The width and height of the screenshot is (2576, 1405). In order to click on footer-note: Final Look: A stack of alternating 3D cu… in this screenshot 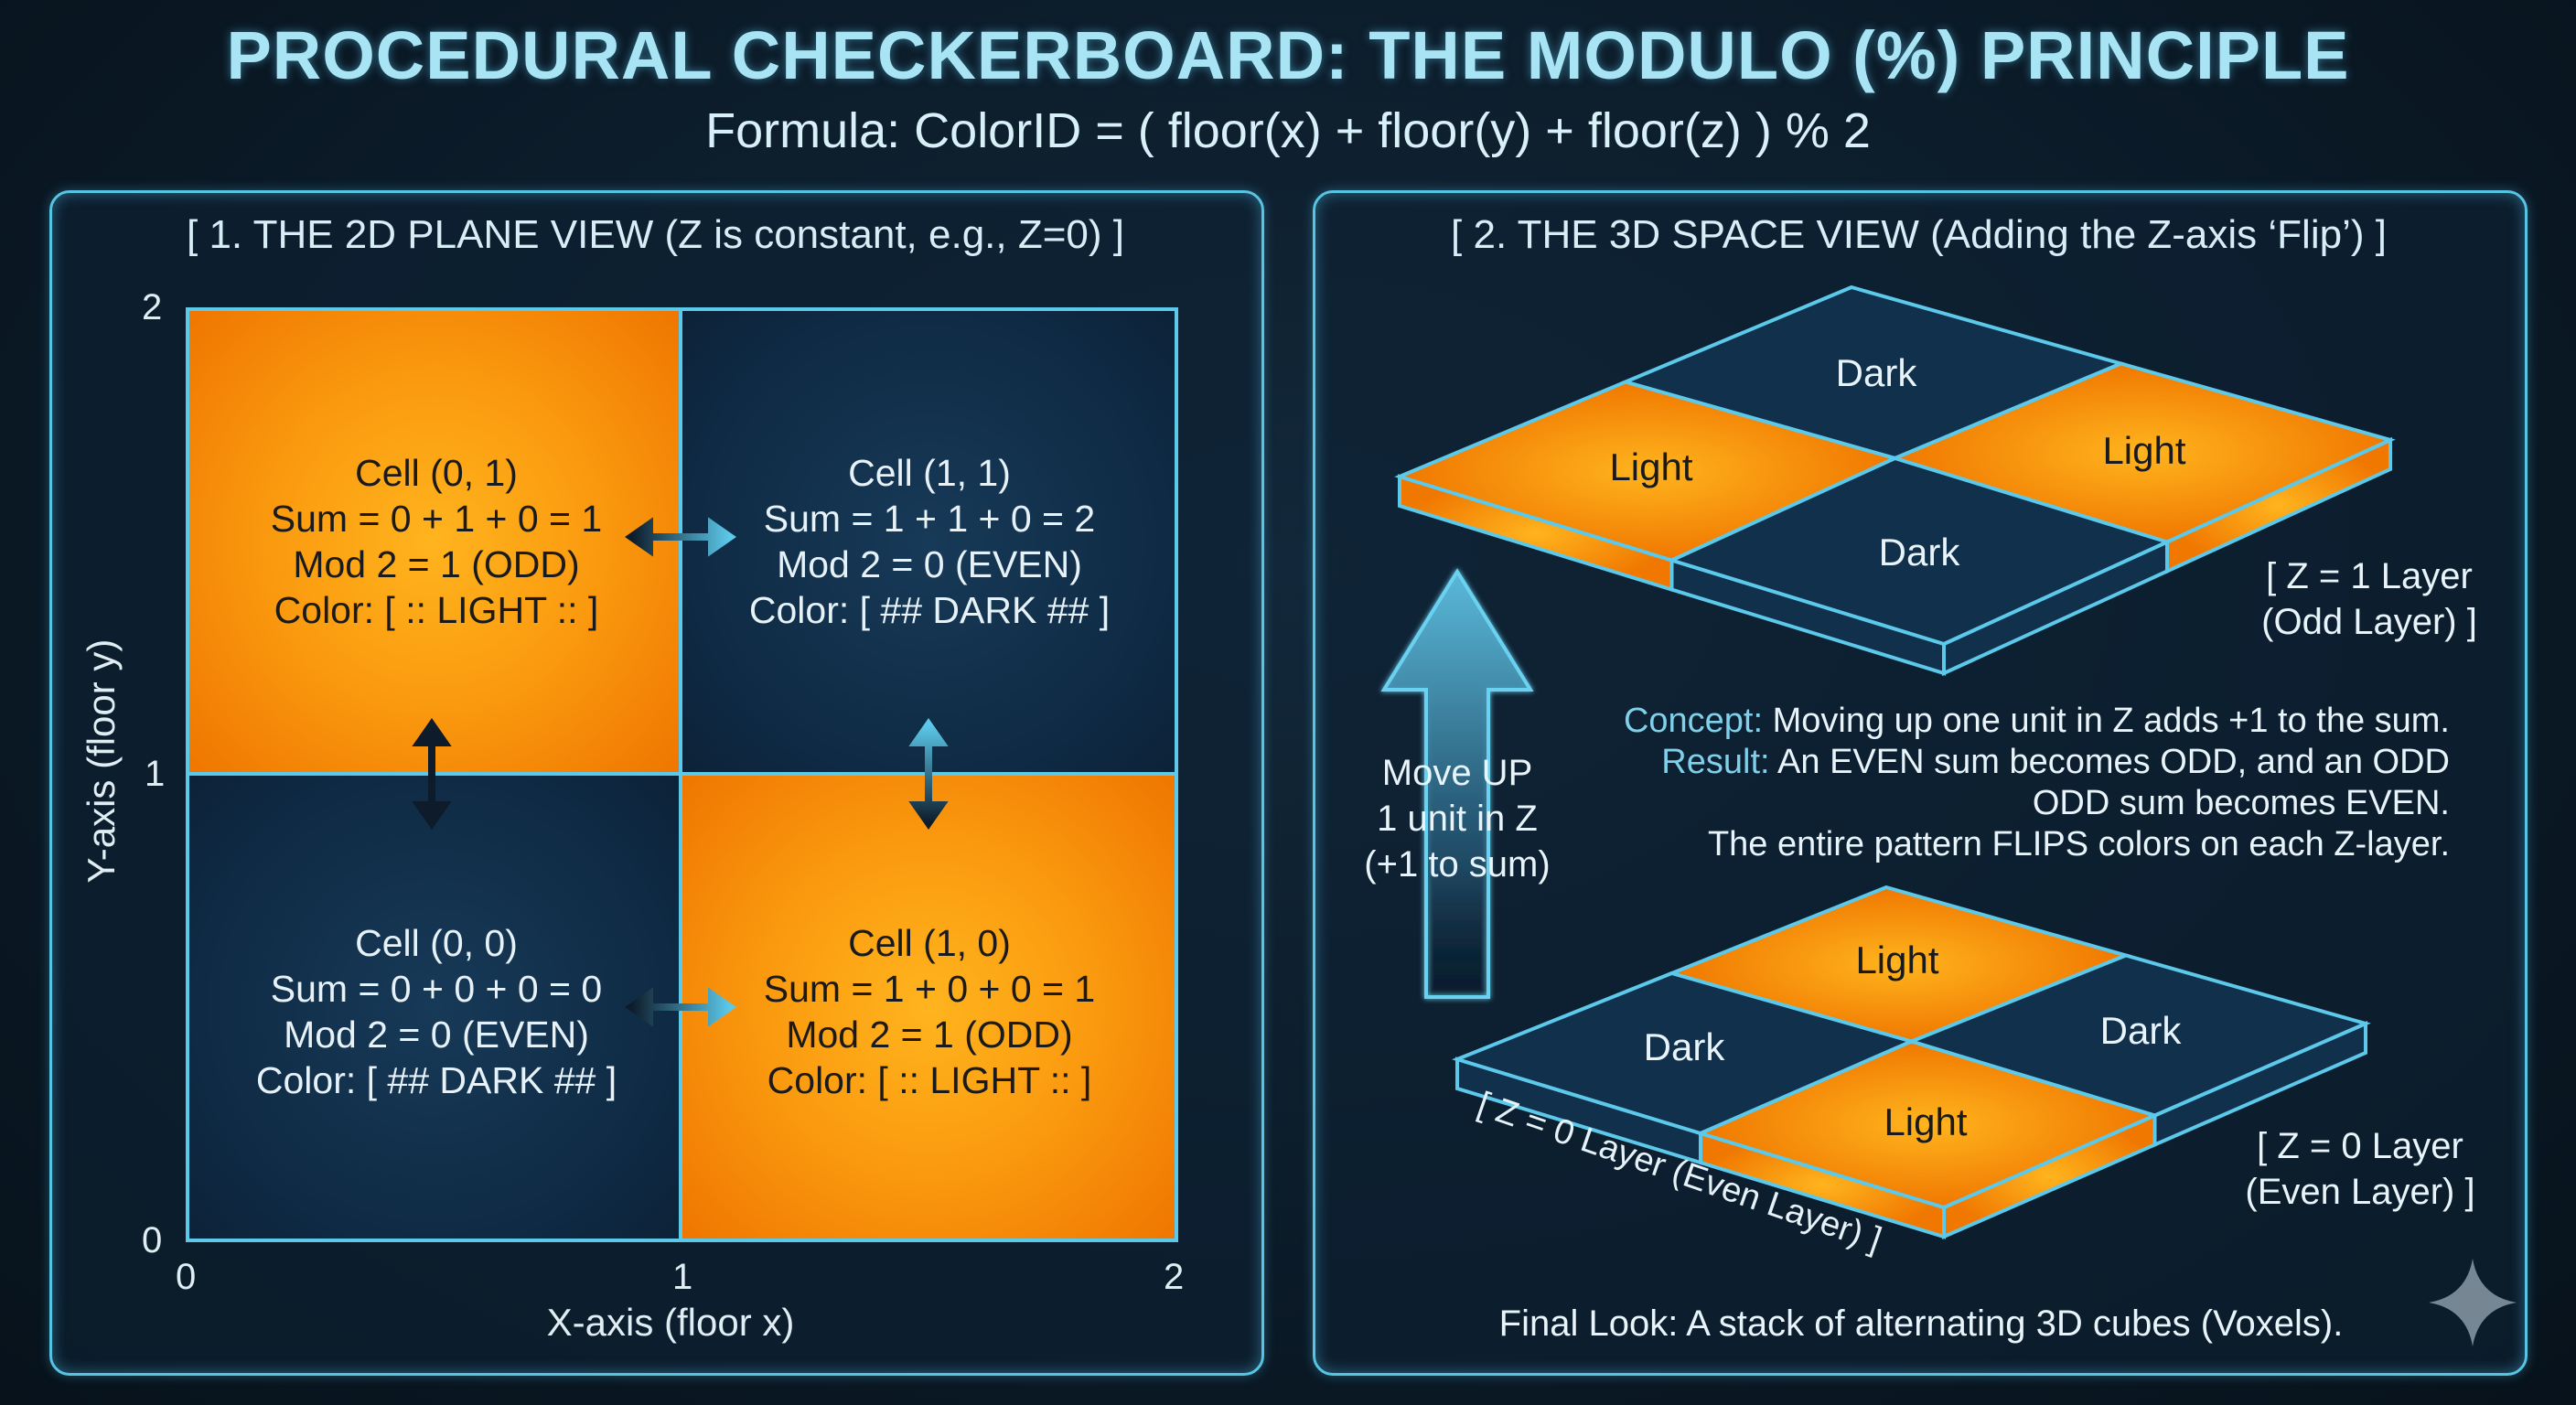, I will do `click(1921, 1324)`.